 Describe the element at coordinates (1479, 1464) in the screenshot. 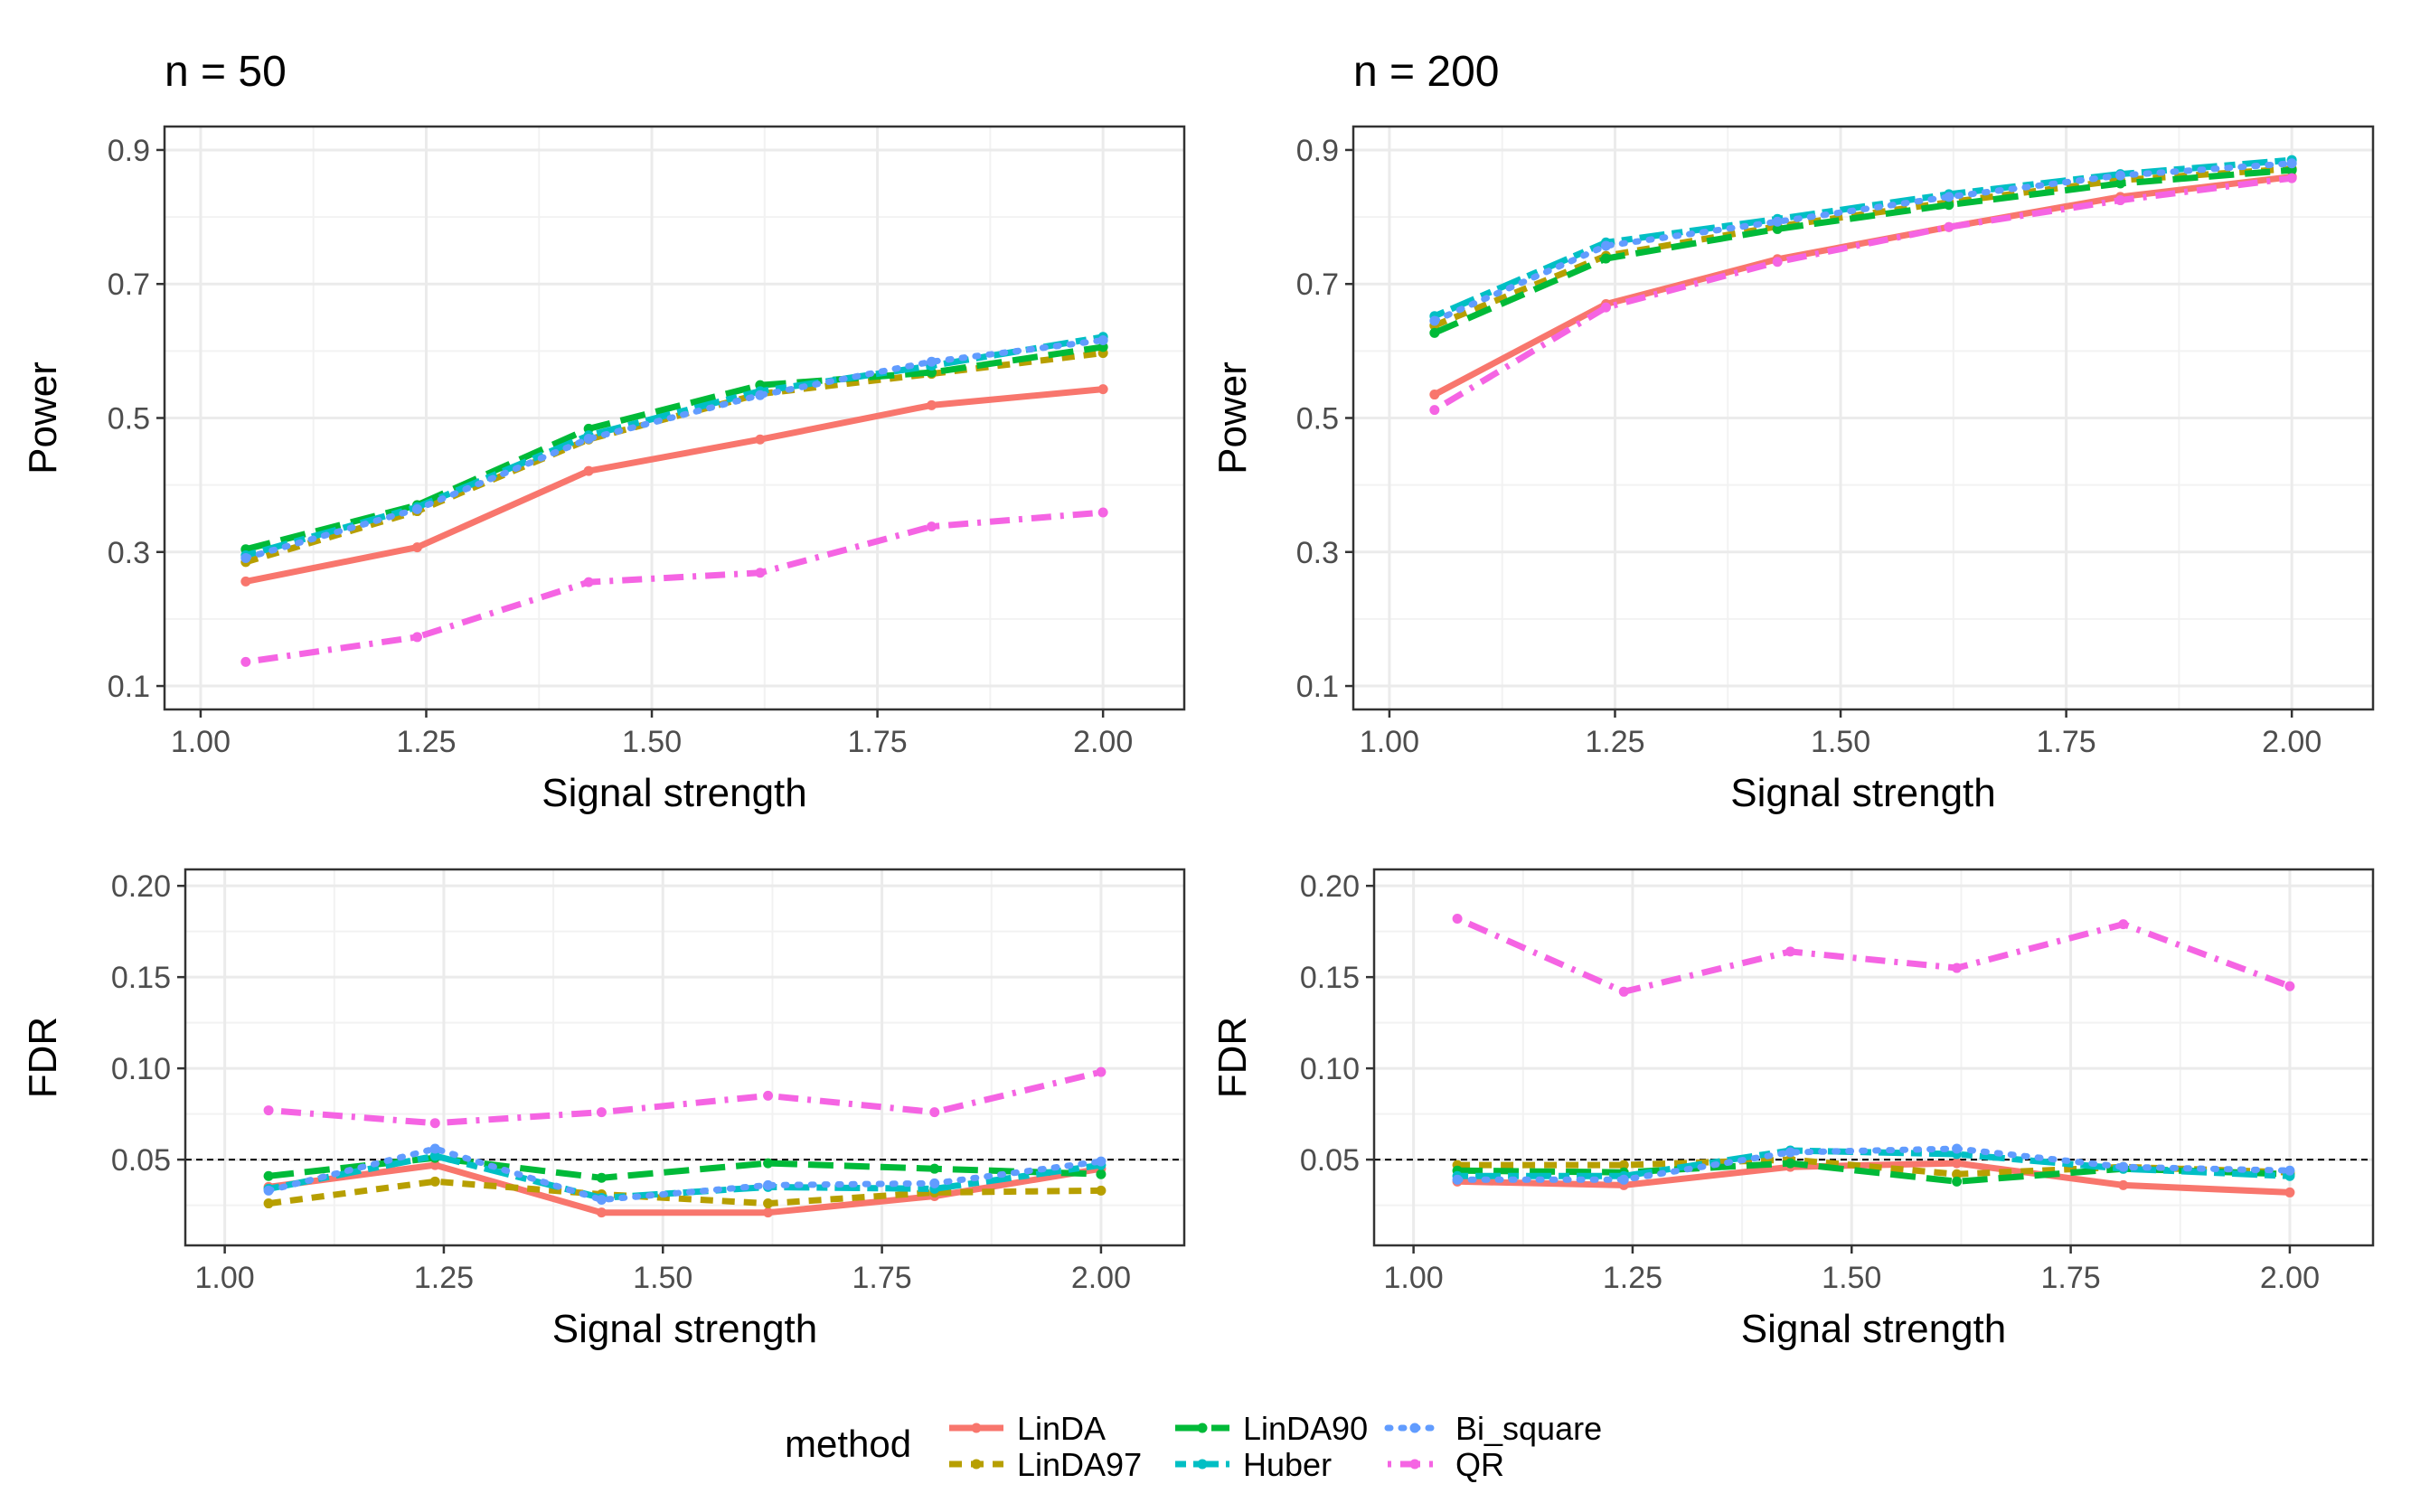

I see `legend-label-qr: QR` at that location.